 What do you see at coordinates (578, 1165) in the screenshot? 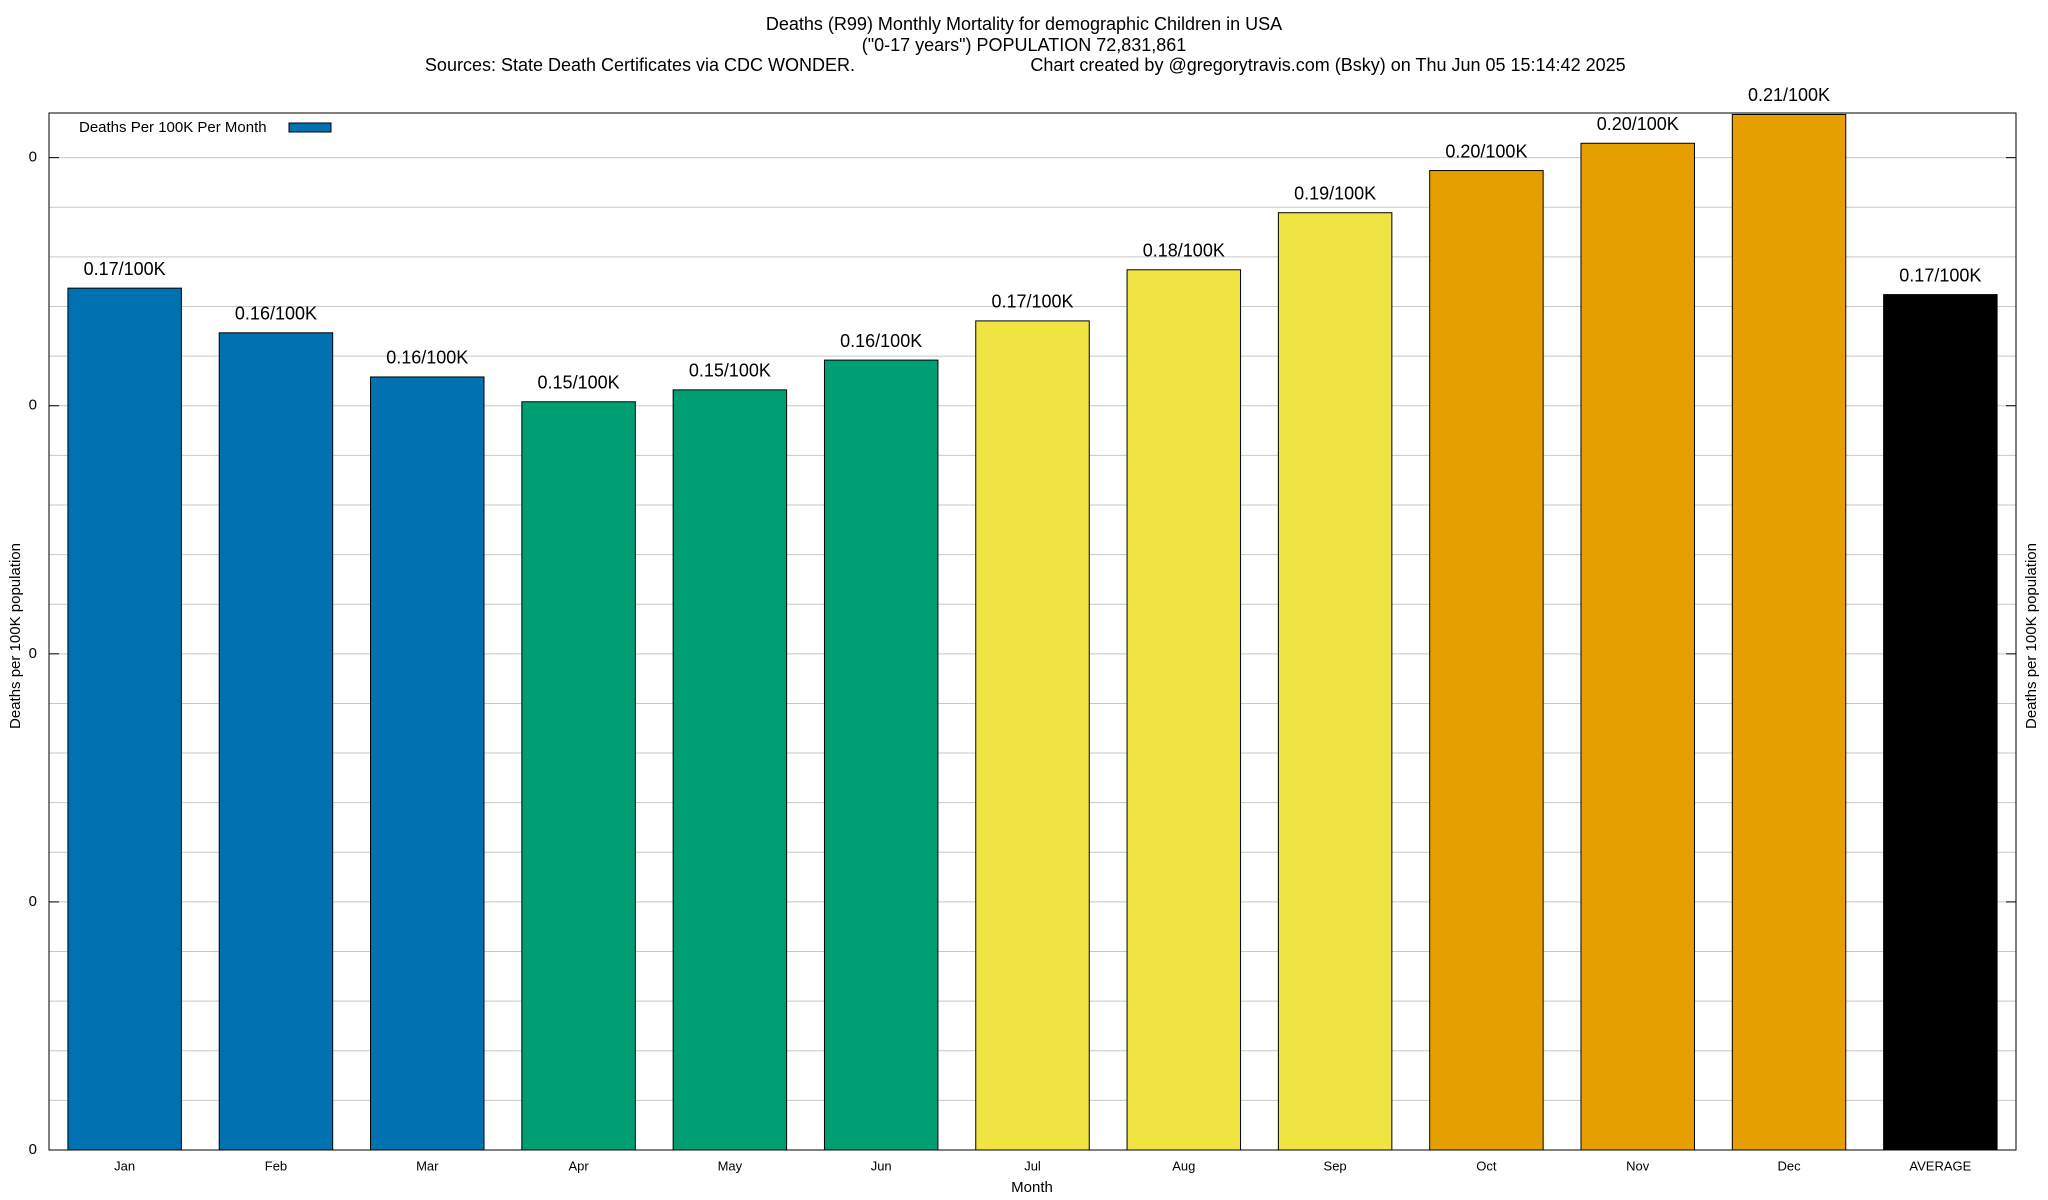
I see `x-tick-label: Apr` at bounding box center [578, 1165].